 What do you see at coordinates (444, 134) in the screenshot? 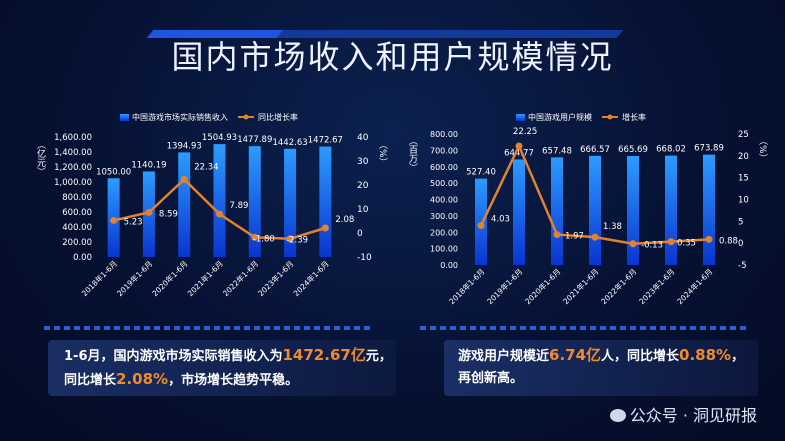
I see `left-axis-tick: 800.00` at bounding box center [444, 134].